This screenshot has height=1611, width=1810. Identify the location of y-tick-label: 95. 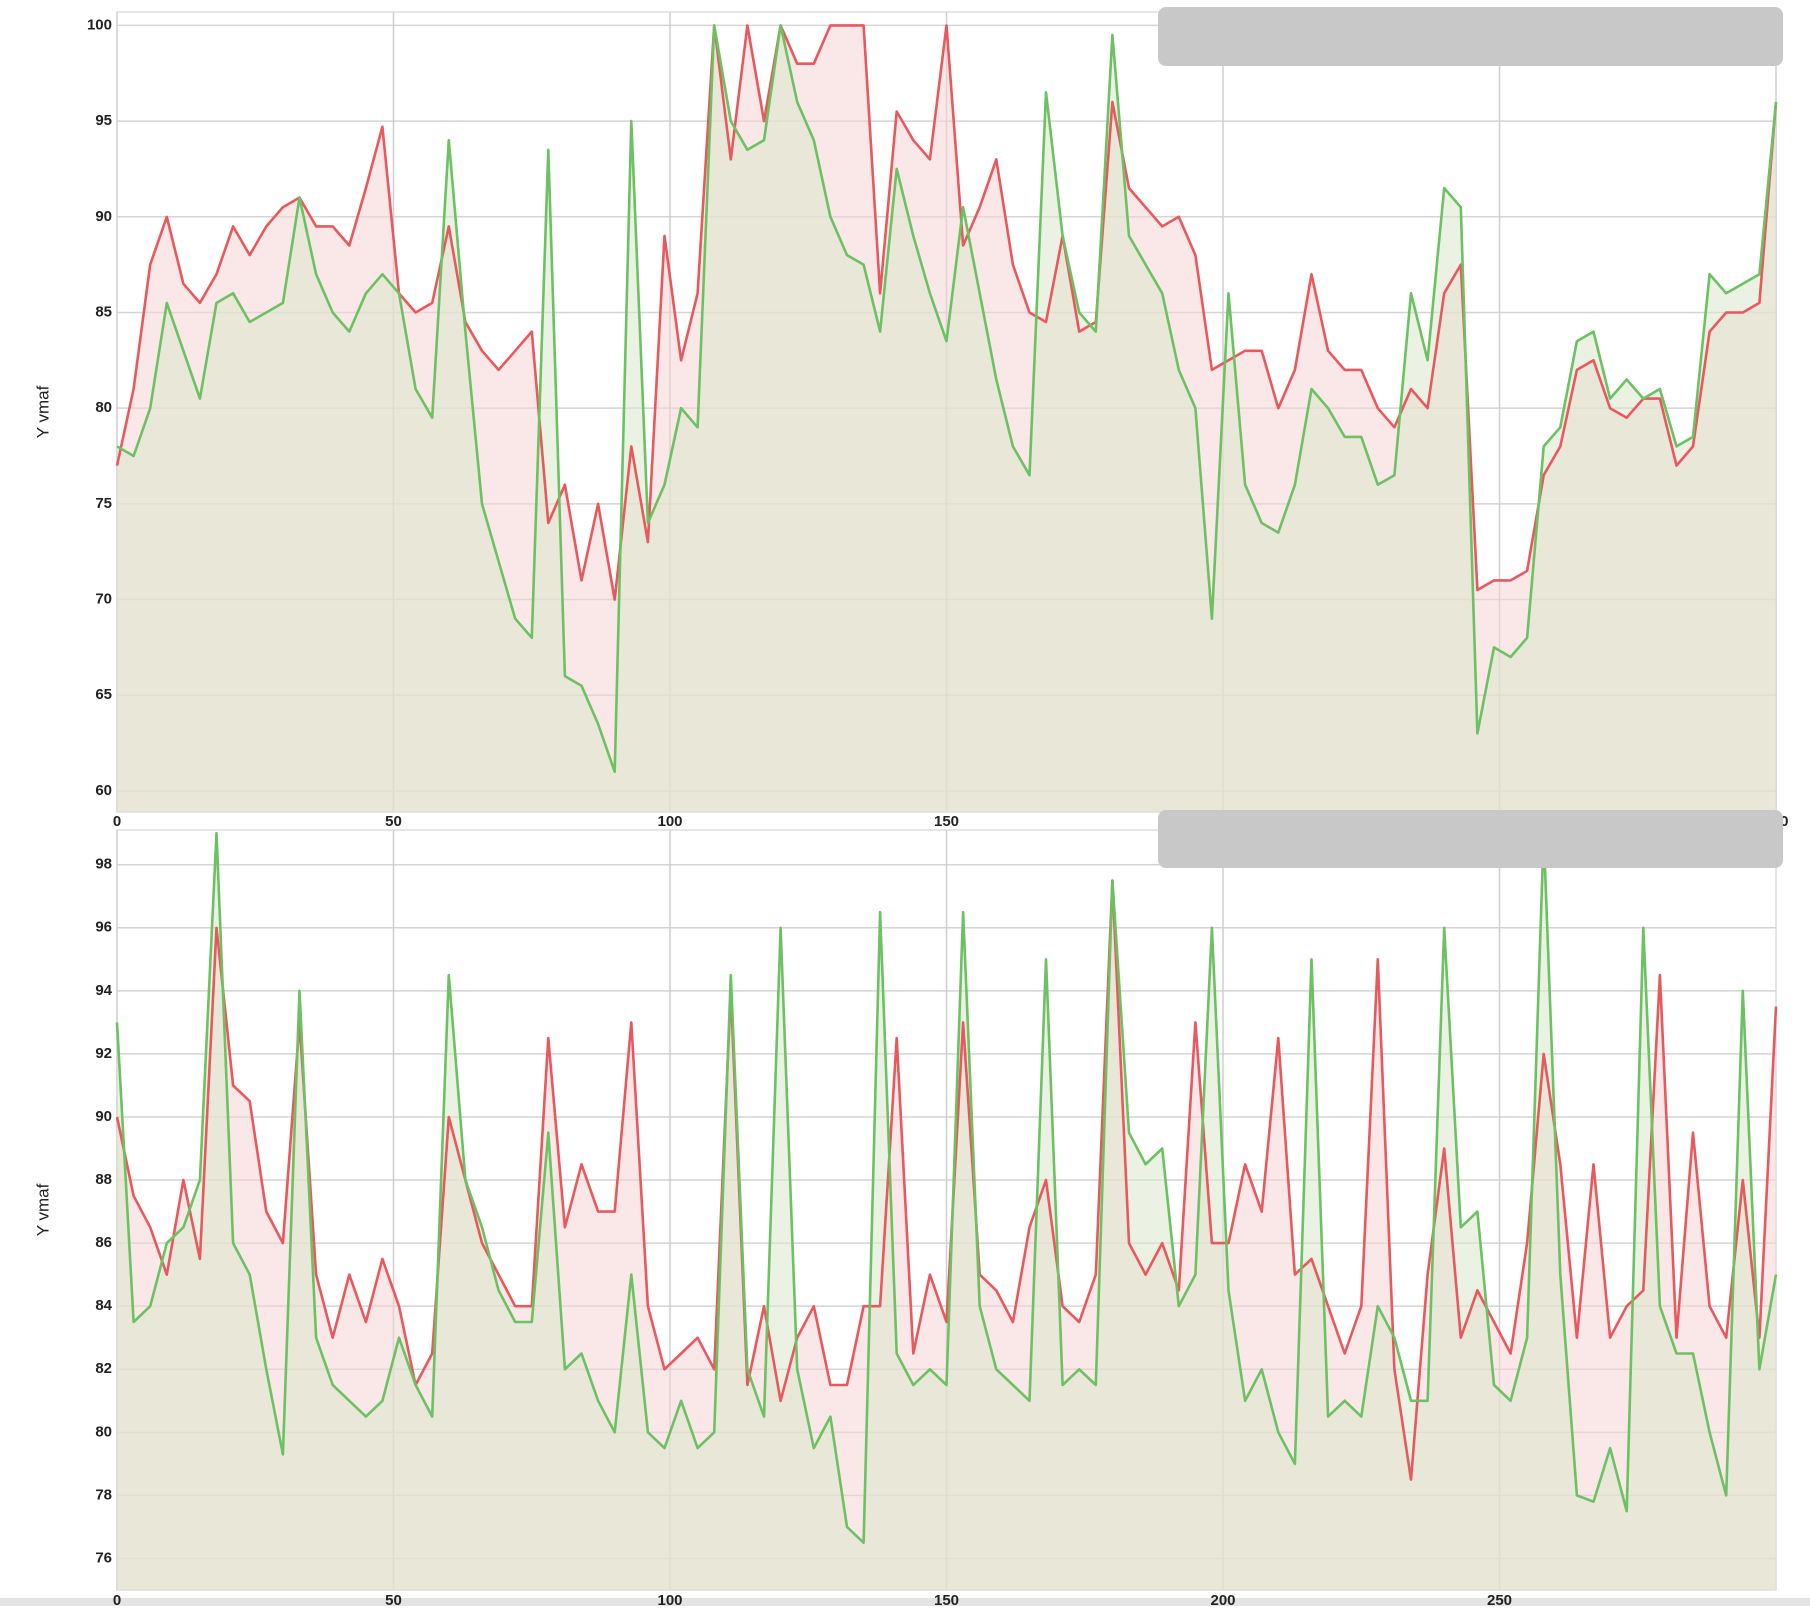
(103, 120).